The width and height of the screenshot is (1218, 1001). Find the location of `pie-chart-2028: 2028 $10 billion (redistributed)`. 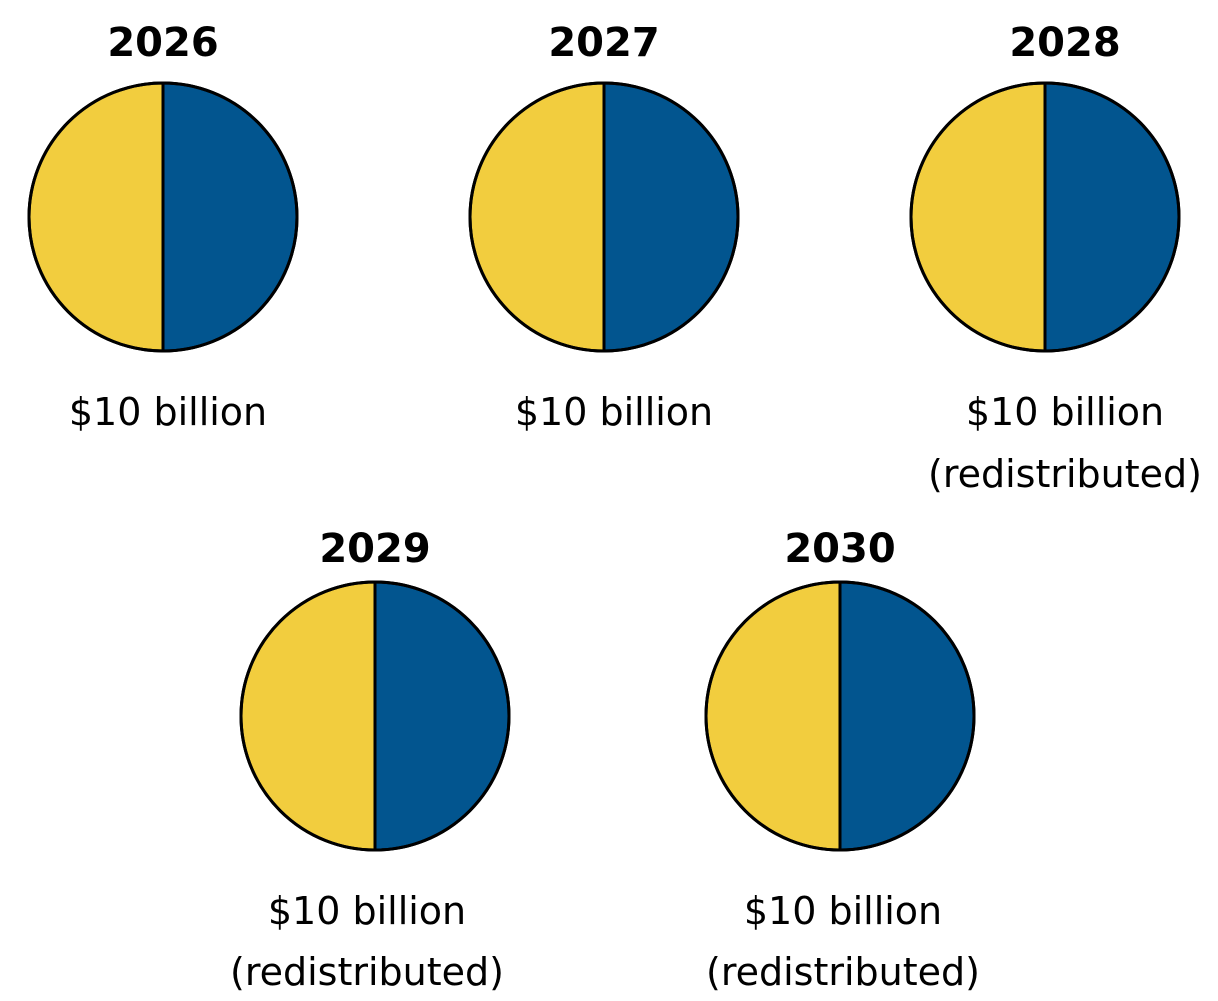

pie-chart-2028: 2028 $10 billion (redistributed) is located at coordinates (1055, 258).